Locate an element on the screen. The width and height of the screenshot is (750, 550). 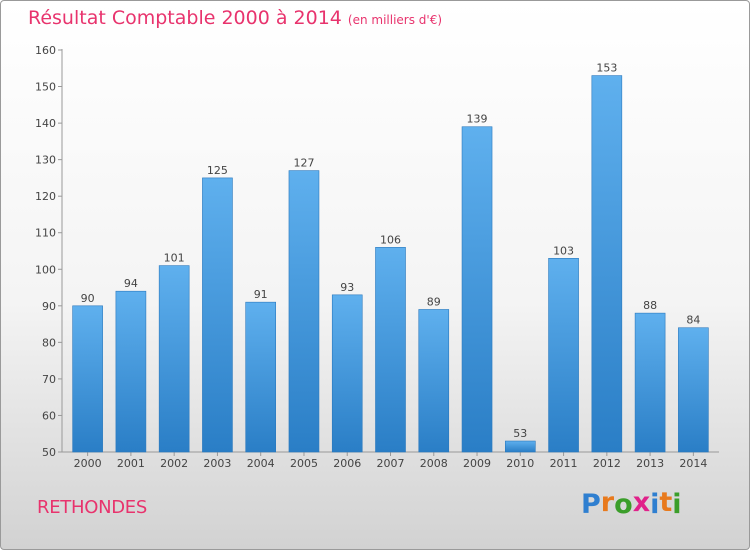
chart-subtitle: (en milliers d'€) is located at coordinates (395, 20).